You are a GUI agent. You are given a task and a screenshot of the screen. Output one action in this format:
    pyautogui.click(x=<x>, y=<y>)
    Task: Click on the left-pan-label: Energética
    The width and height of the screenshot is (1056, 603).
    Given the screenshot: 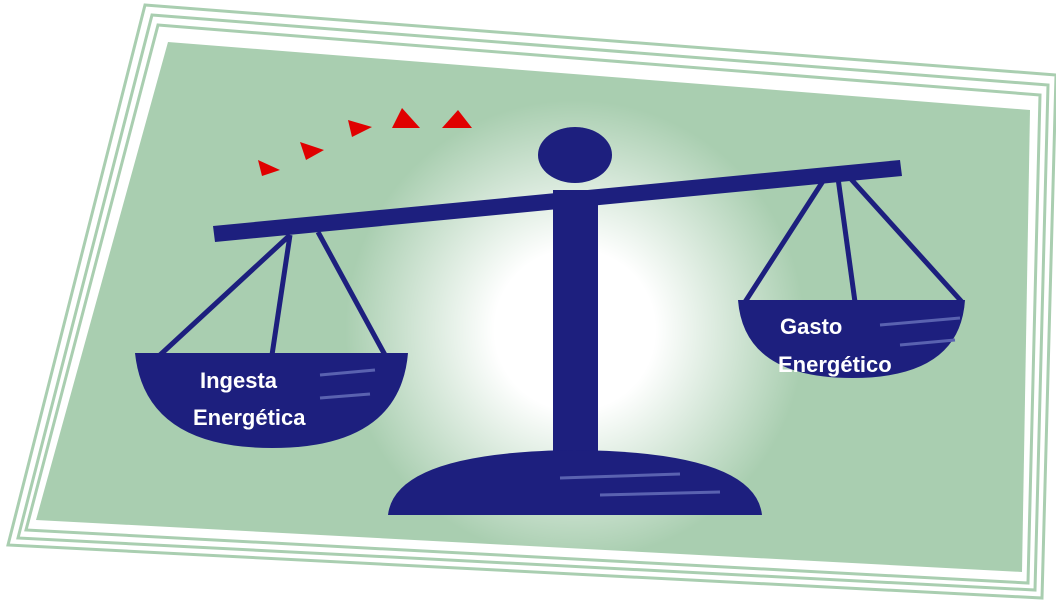 What is the action you would take?
    pyautogui.click(x=249, y=417)
    